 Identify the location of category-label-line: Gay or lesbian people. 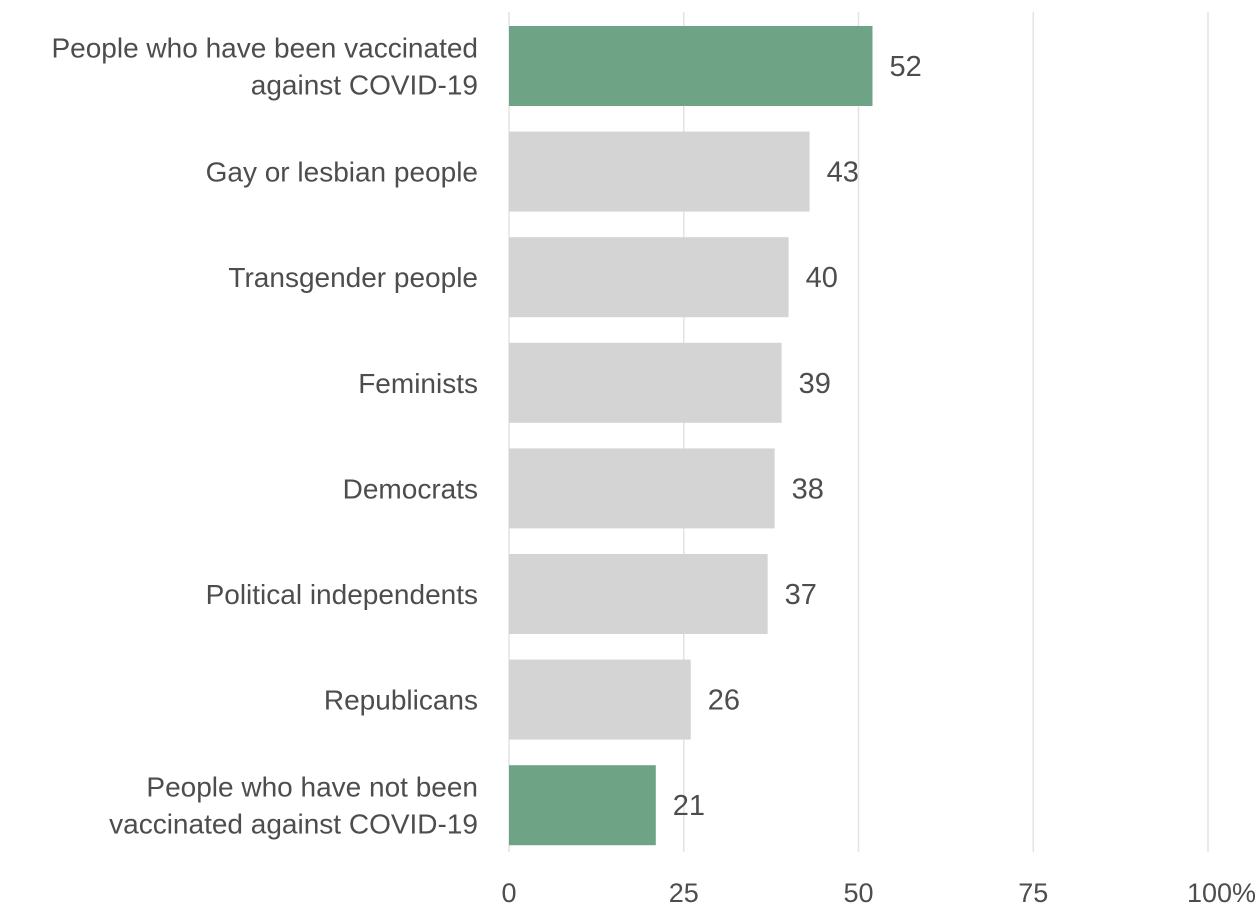
(342, 172).